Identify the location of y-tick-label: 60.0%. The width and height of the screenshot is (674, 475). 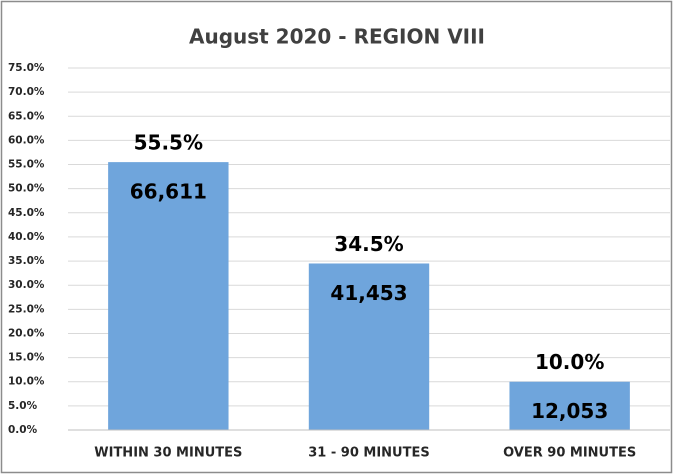
(26, 140).